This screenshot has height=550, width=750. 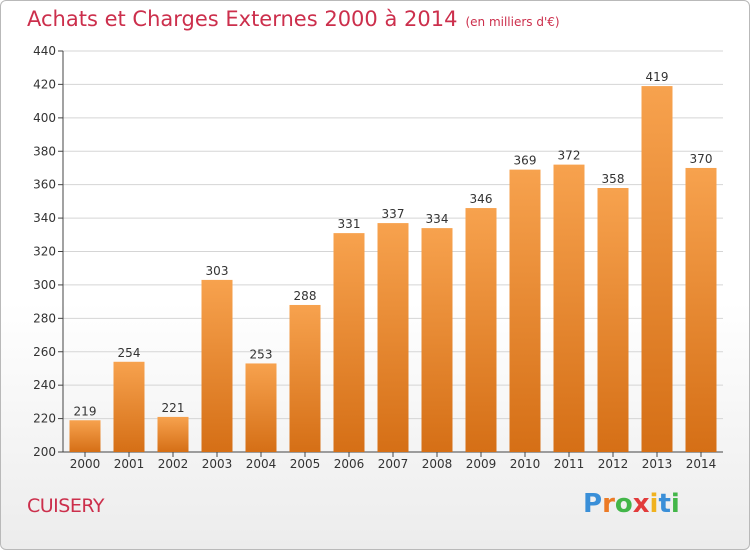 What do you see at coordinates (129, 353) in the screenshot?
I see `data-label: 254` at bounding box center [129, 353].